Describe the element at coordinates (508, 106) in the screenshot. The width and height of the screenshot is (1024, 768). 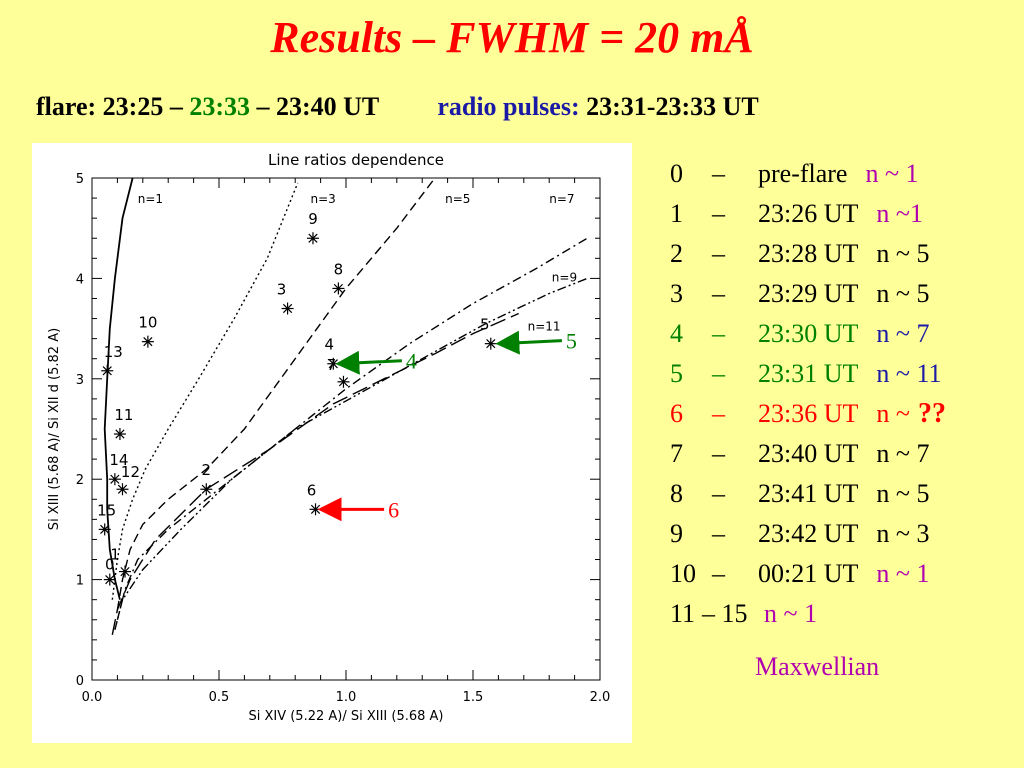
I see `radio-label: radio pulses:` at that location.